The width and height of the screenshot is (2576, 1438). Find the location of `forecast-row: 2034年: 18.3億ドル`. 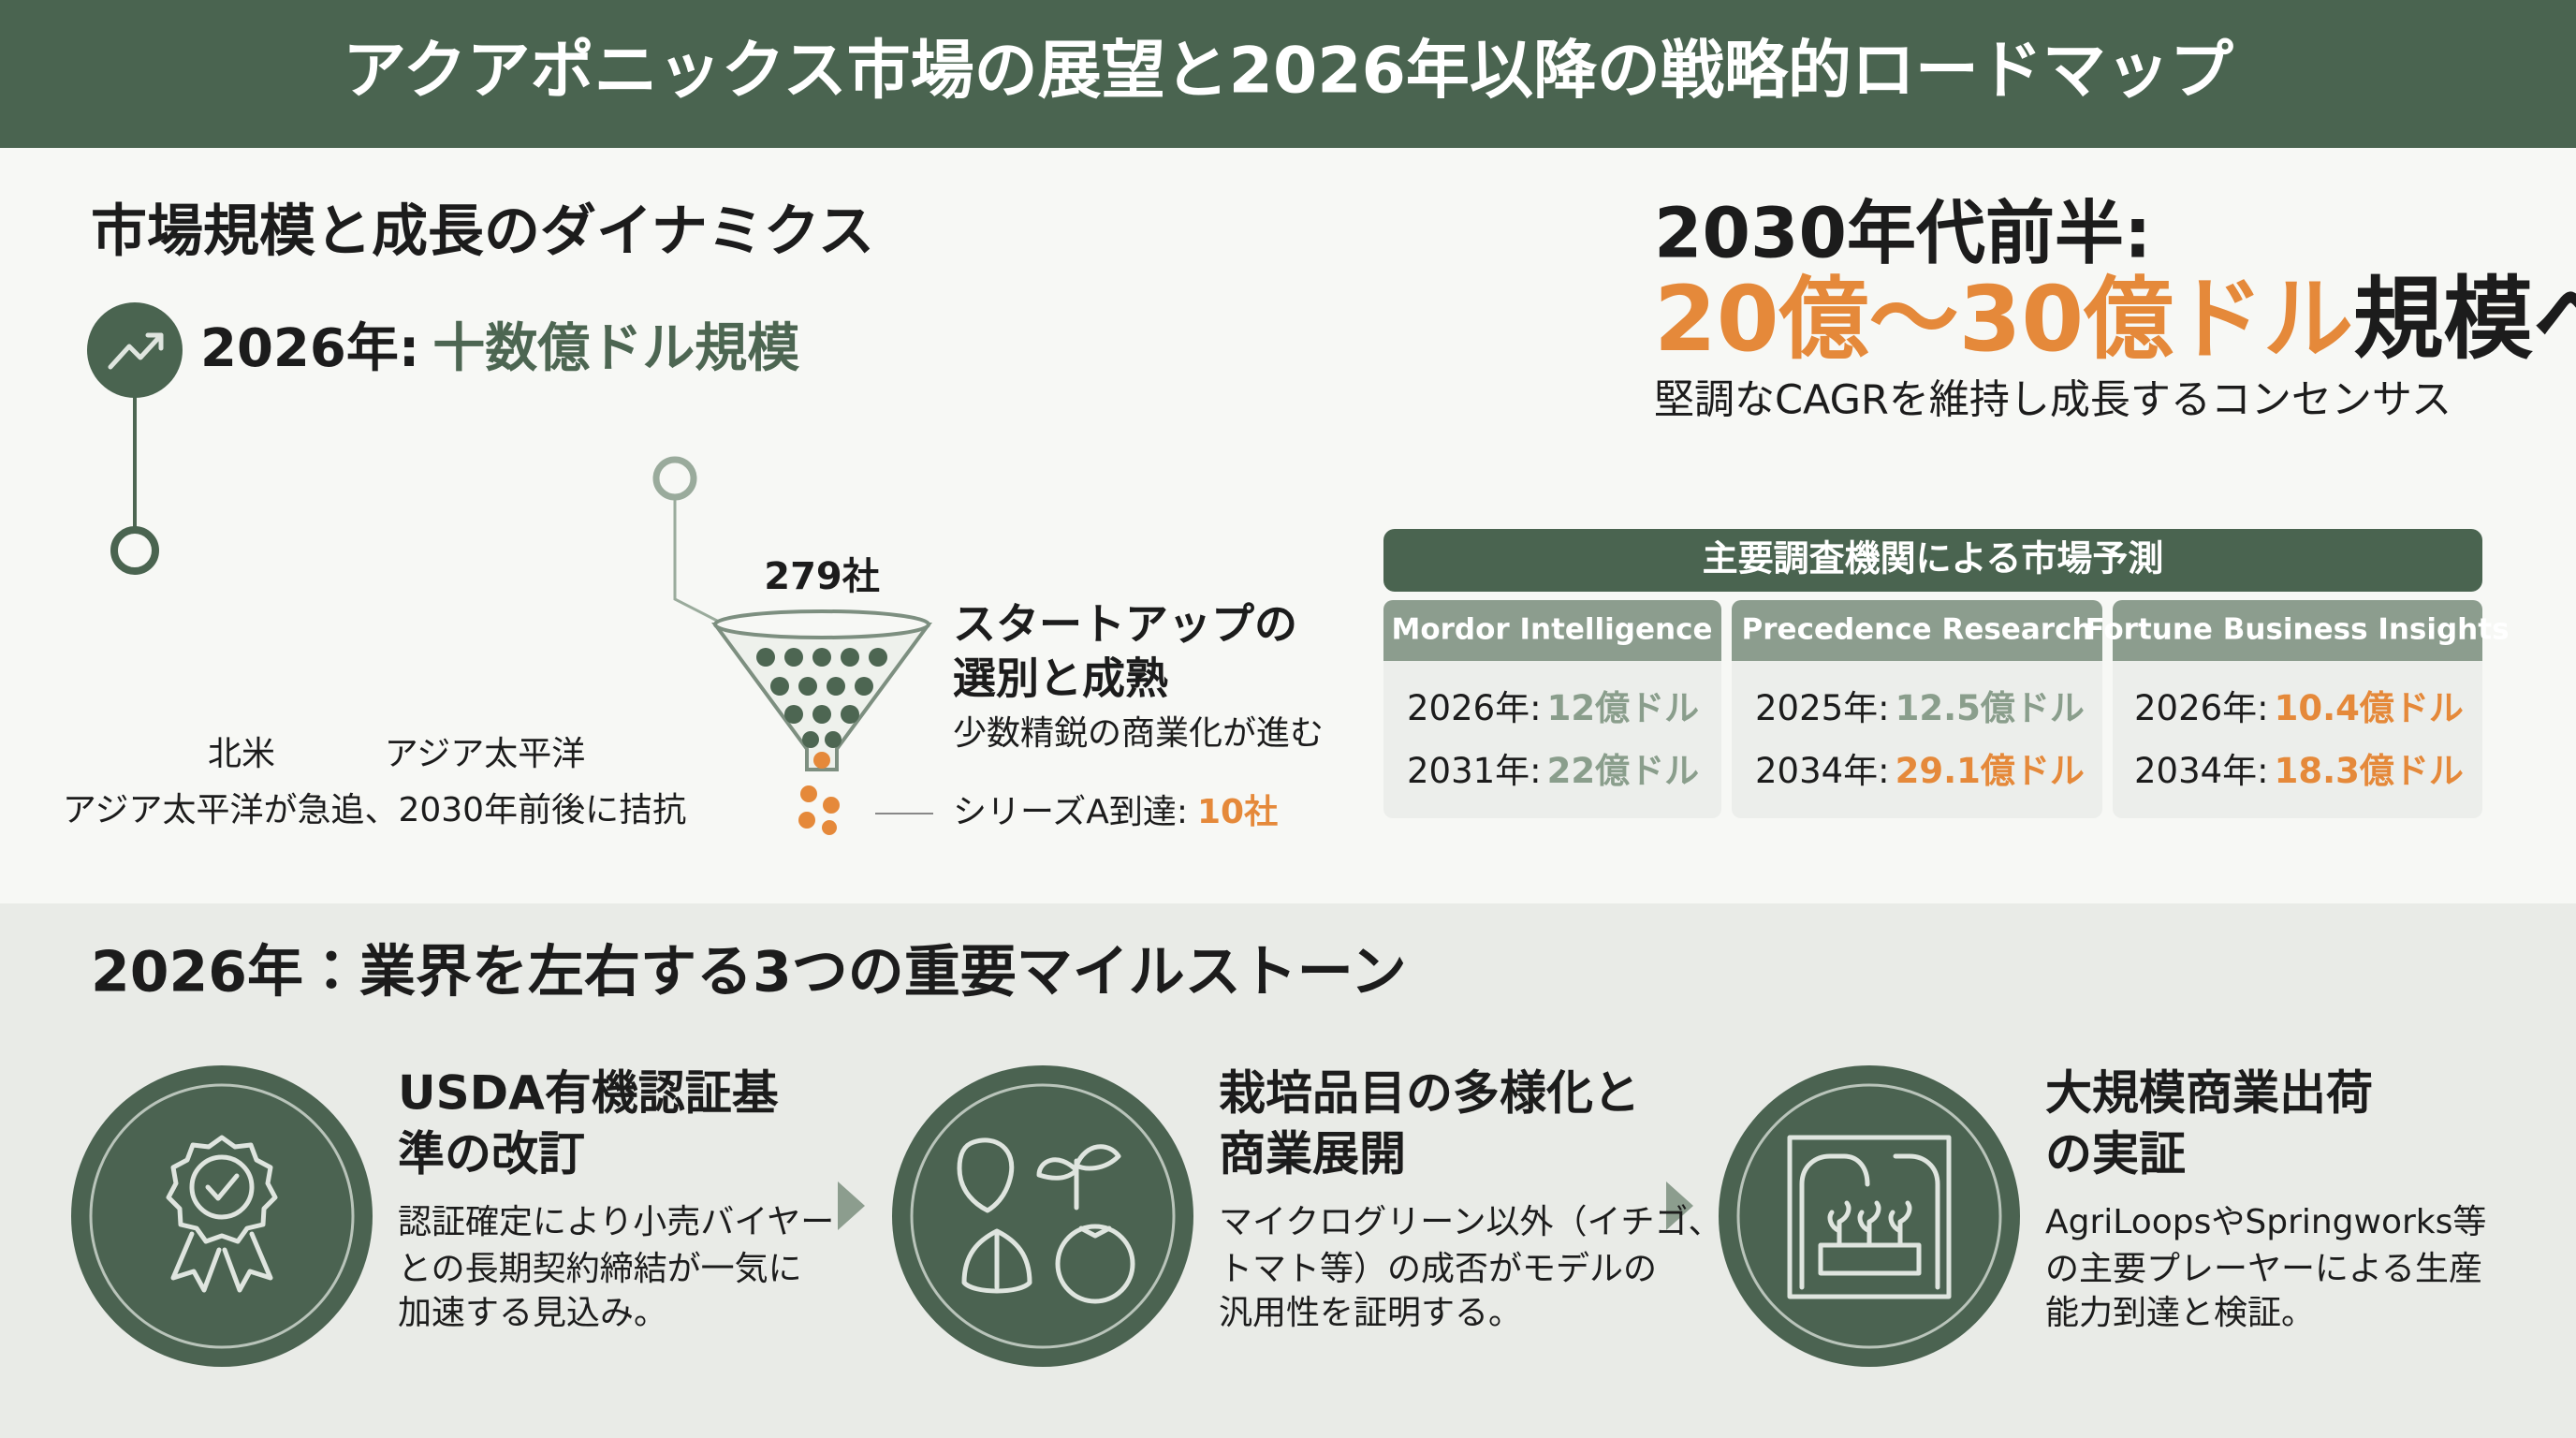

forecast-row: 2034年: 18.3億ドル is located at coordinates (2299, 771).